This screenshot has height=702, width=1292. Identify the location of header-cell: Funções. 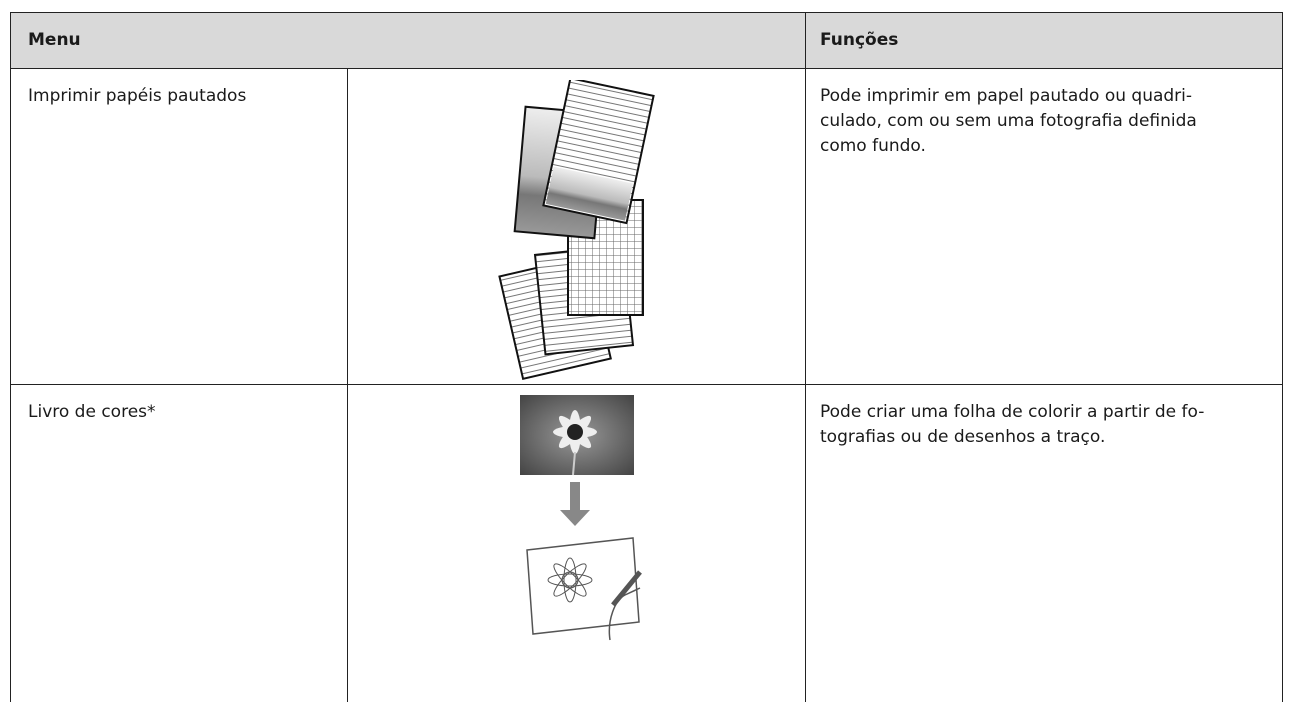
(859, 40).